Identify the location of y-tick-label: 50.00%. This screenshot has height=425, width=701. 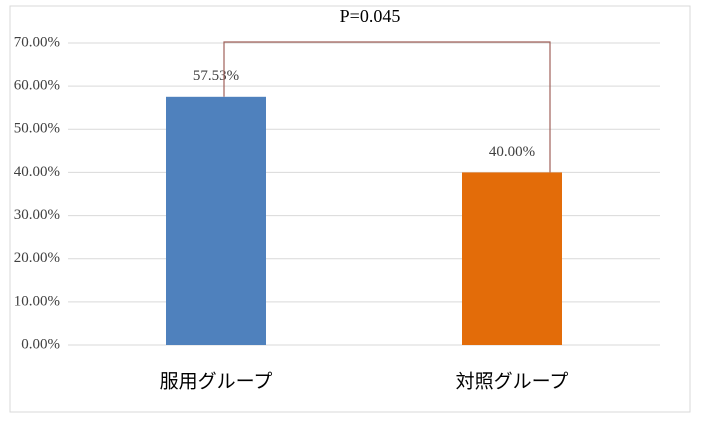
(37, 129).